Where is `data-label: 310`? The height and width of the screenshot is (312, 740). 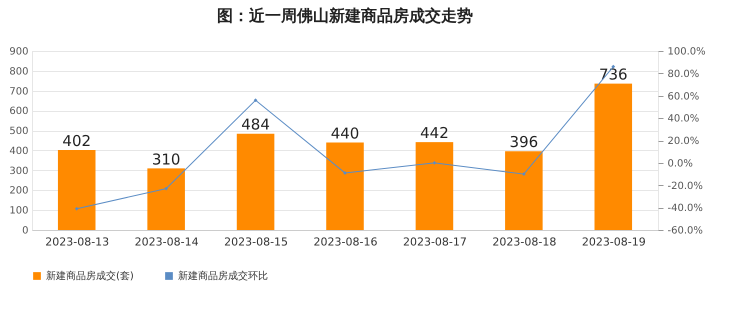 data-label: 310 is located at coordinates (166, 159).